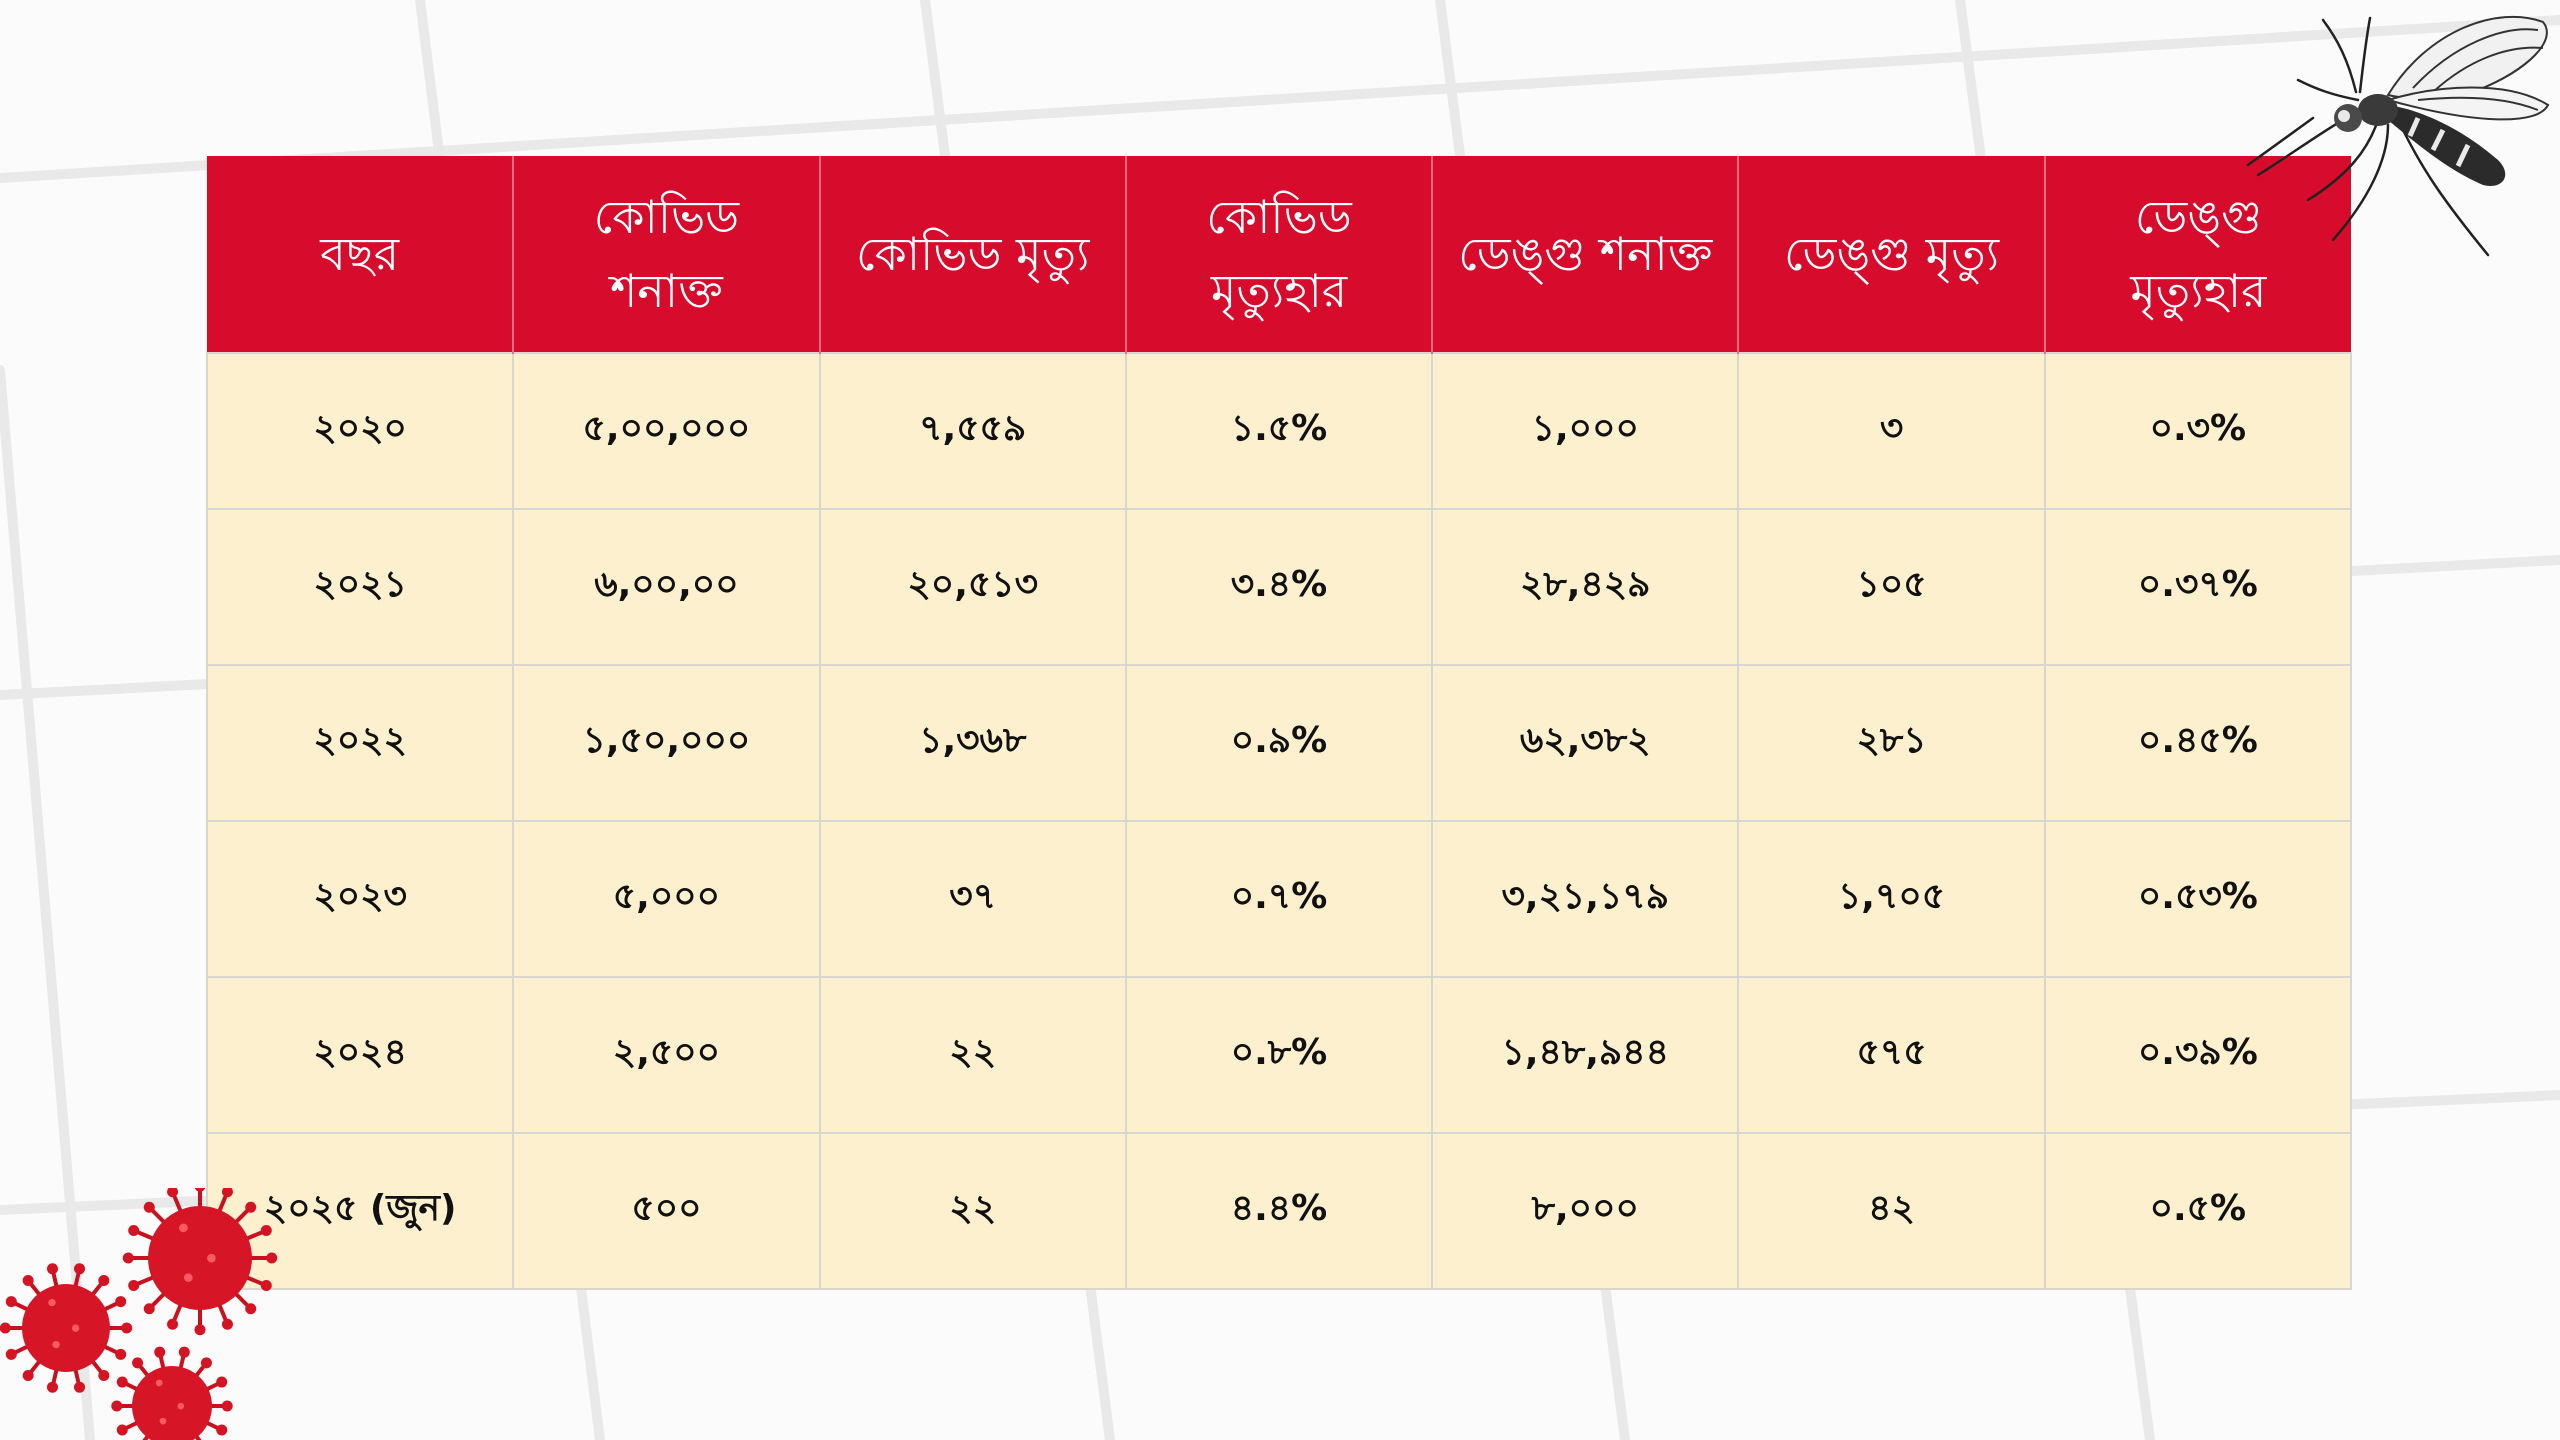  I want to click on table-row: ২০২০ ৫,০০,০০০ ৭,৫৫৯ ১.৫% ১,০০০ ৩ ০.৩%, so click(1279, 431).